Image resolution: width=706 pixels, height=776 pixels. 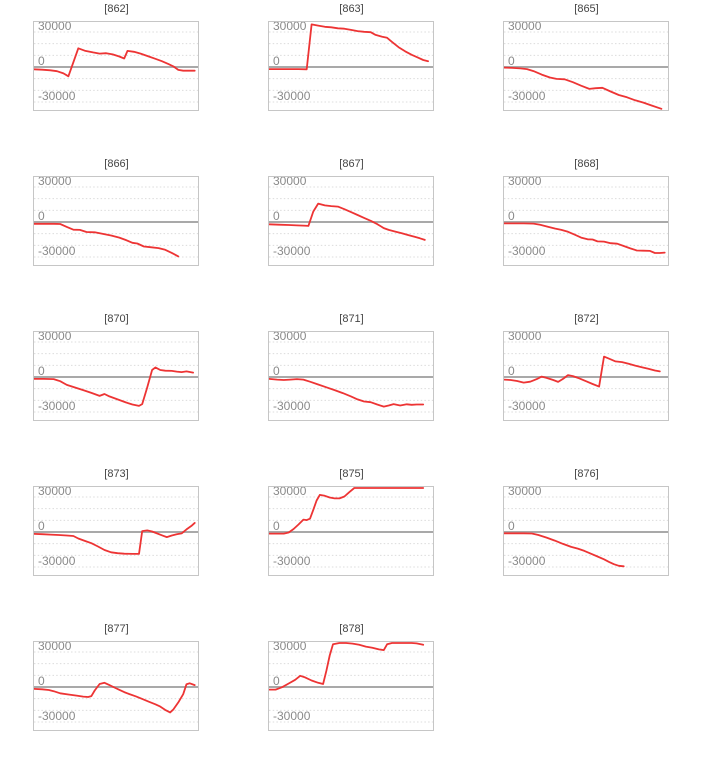 I want to click on chart-cell: [871] 30000 0 -30000, so click(x=352, y=388).